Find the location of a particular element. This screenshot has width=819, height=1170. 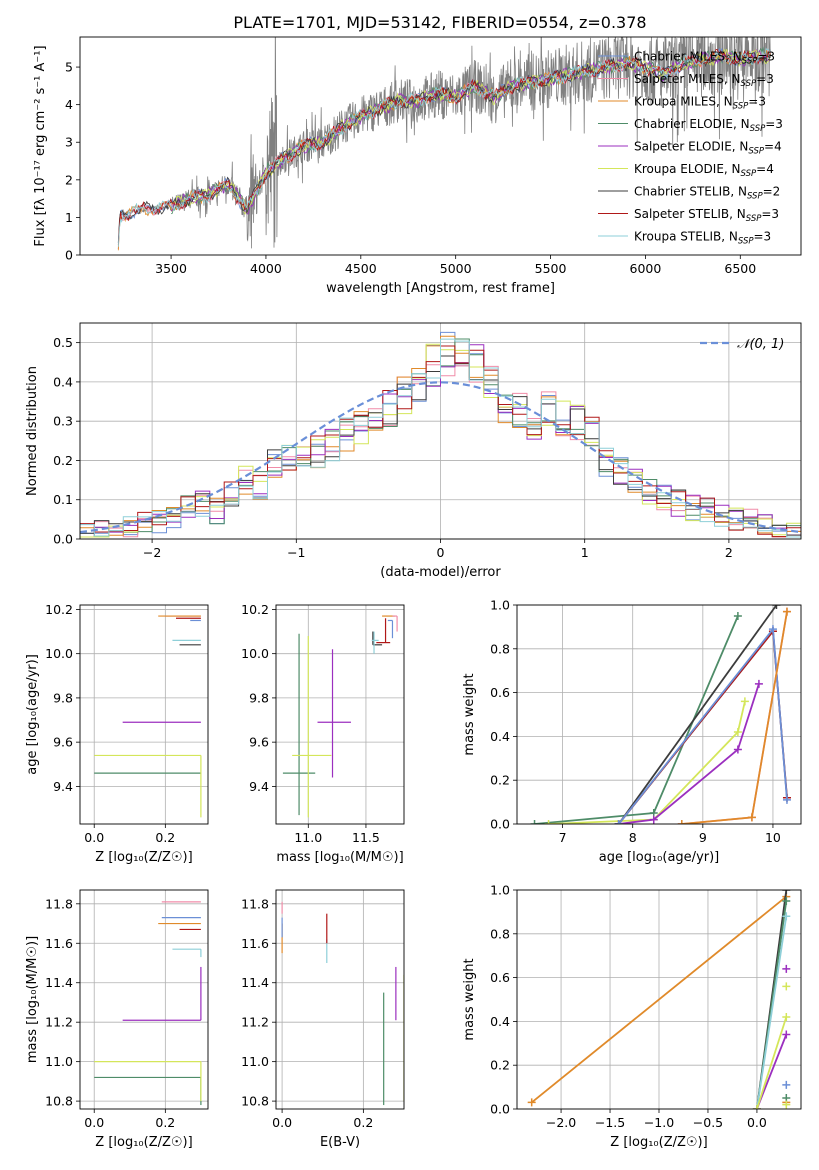

x-tick-label: 3500 is located at coordinates (171, 268).